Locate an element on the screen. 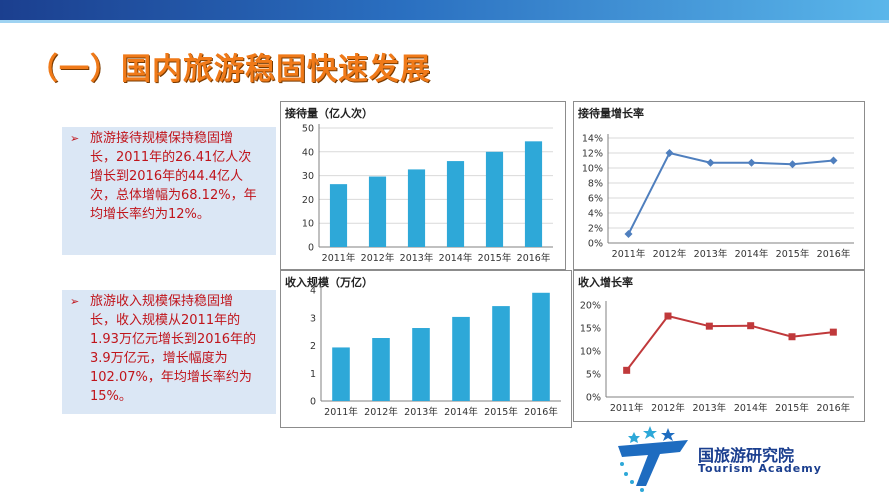 The image size is (889, 500). y-tick-label: 10 is located at coordinates (308, 224).